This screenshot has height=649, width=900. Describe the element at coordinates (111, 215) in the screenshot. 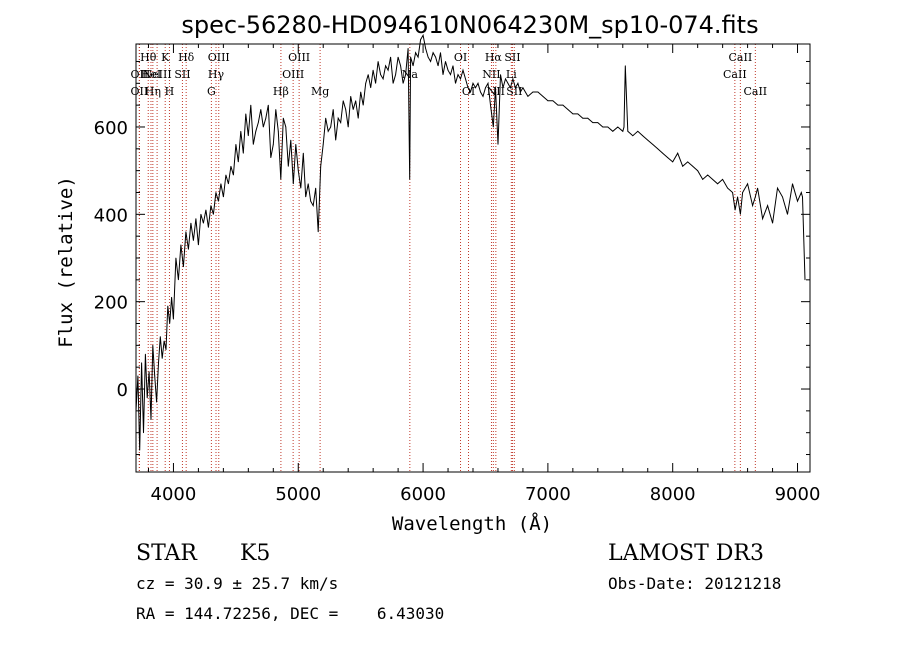

I see `y-tick-label-2: 400` at that location.